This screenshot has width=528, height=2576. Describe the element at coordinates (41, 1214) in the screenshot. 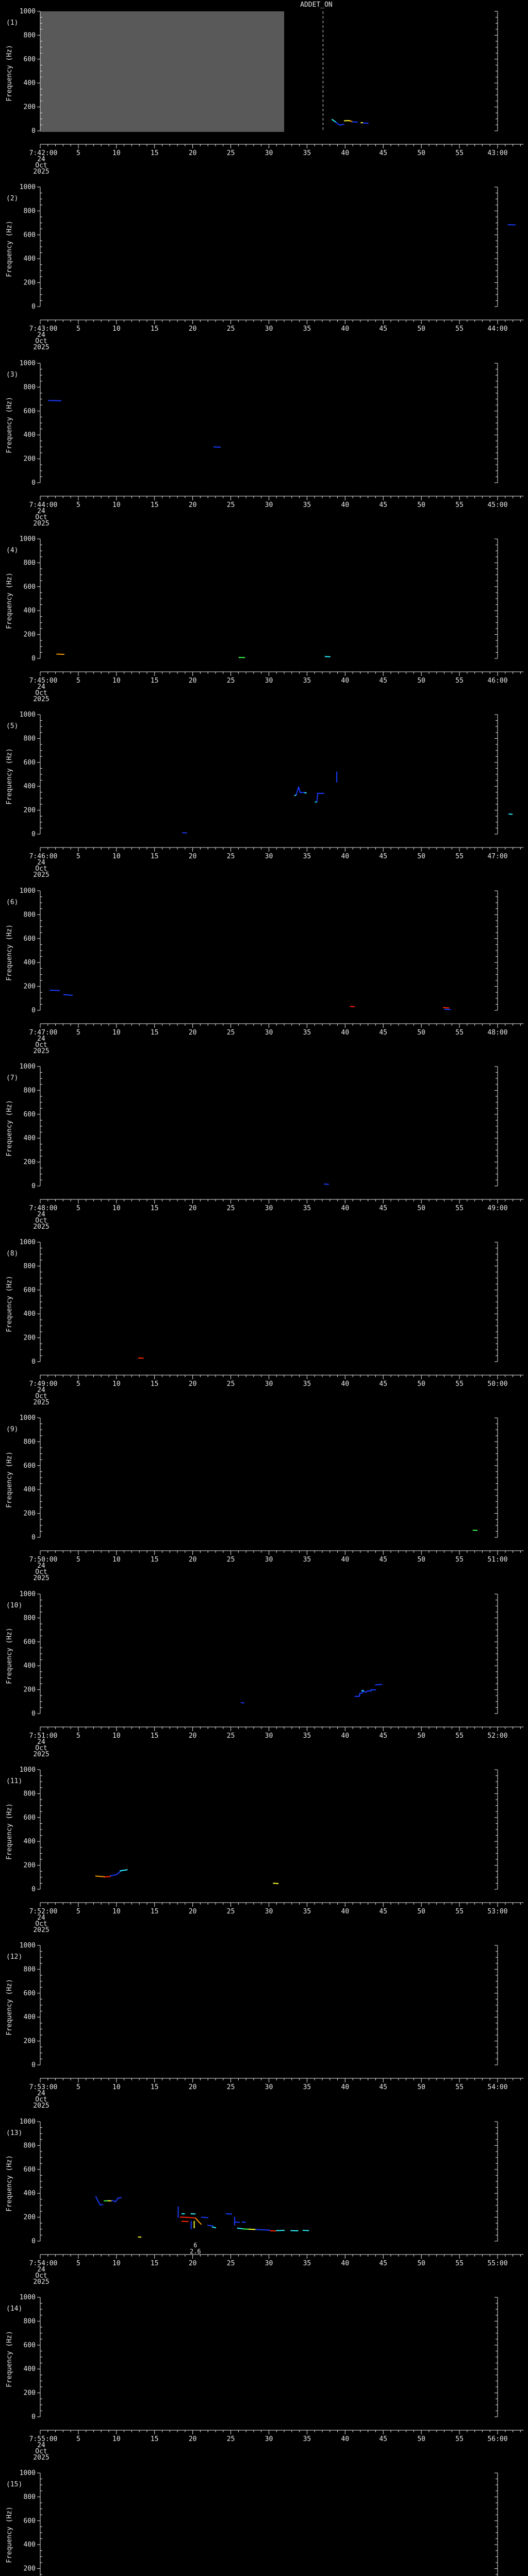

I see `date-line: 24` at that location.